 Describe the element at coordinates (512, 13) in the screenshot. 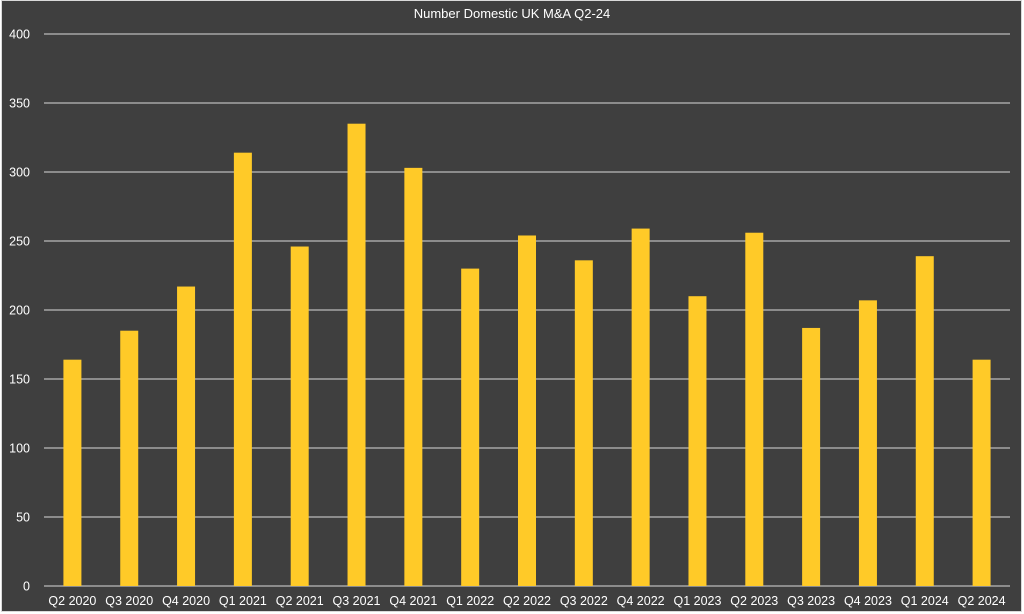

I see `chart-title: Number Domestic UK M&A Q2-24` at that location.